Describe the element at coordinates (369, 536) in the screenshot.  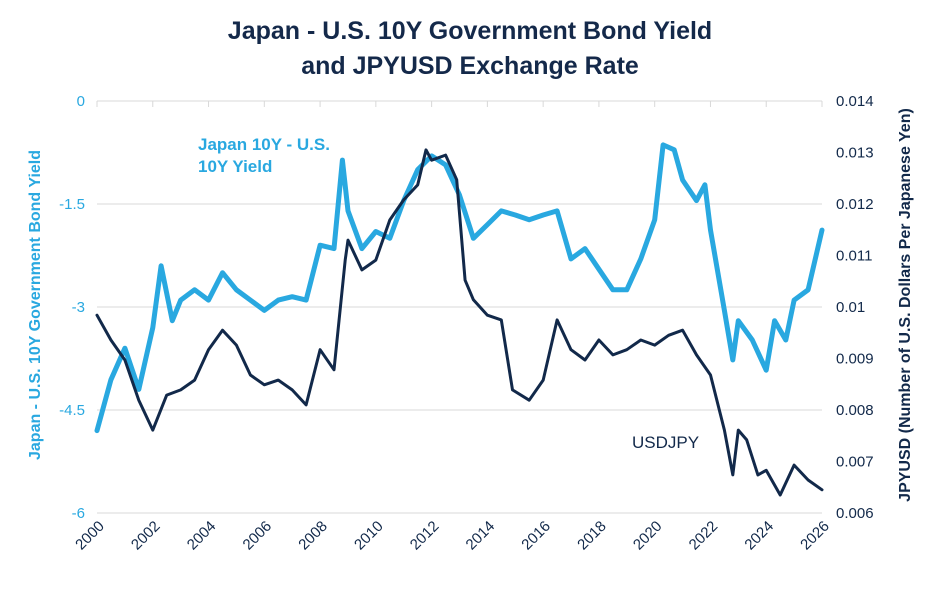
I see `x-tick-label: 2010` at that location.